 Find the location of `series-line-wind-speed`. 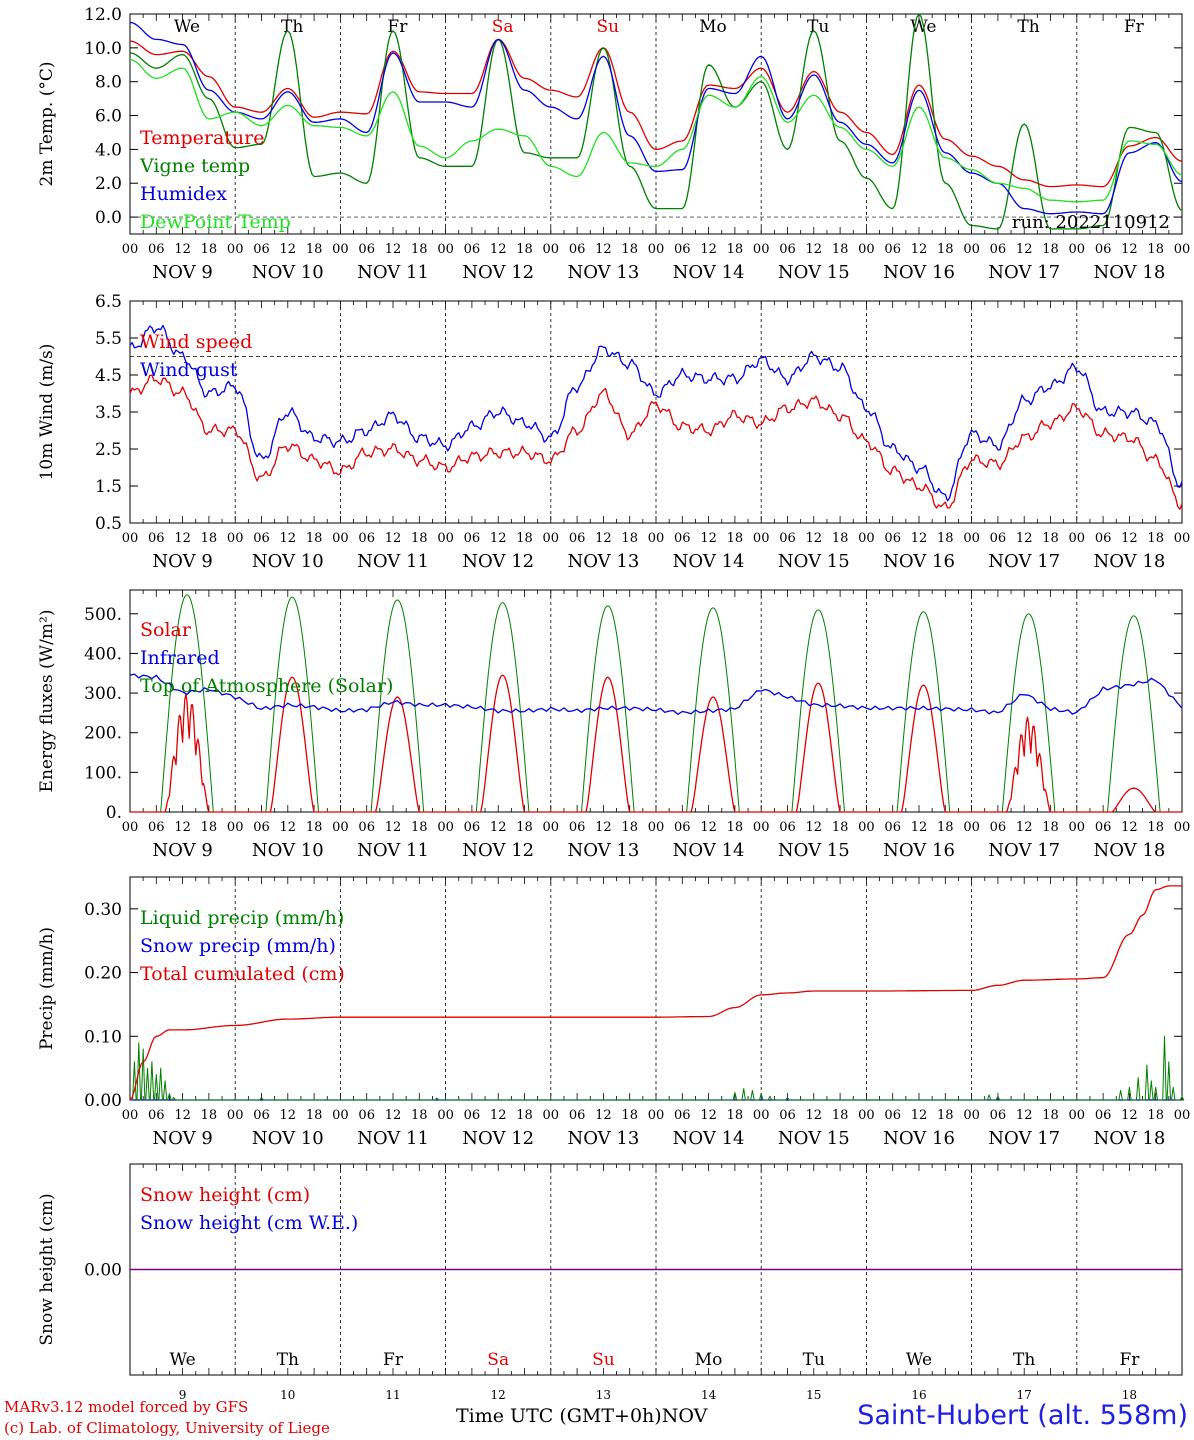

series-line-wind-speed is located at coordinates (656, 442).